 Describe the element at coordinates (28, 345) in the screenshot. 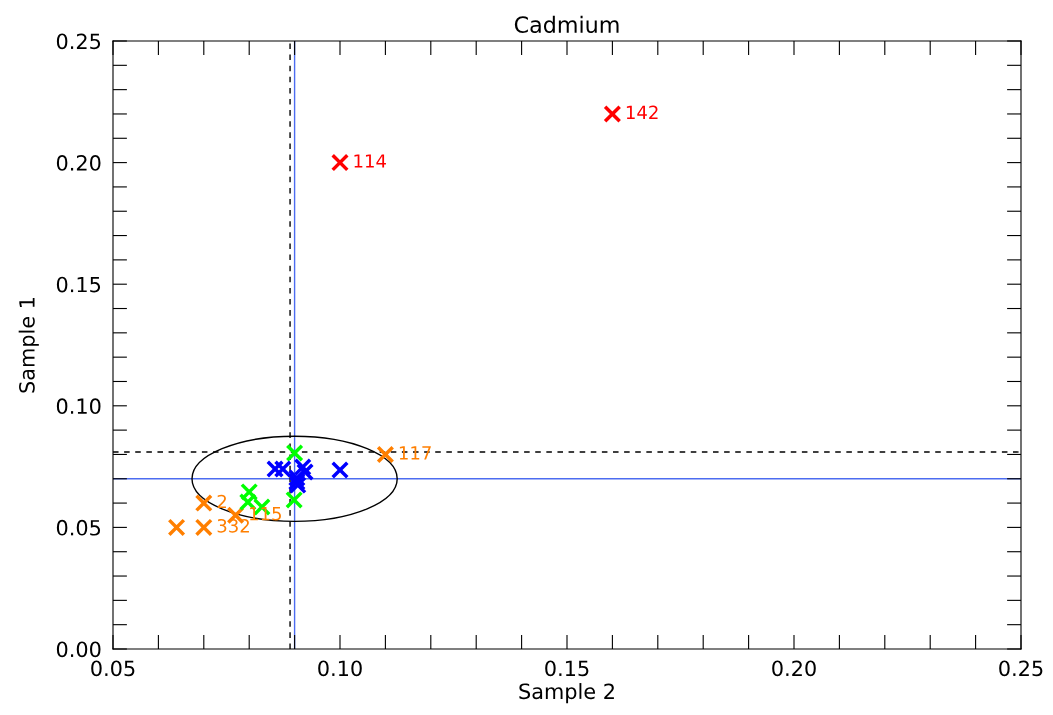

I see `y-axis-title: Sample 1` at that location.